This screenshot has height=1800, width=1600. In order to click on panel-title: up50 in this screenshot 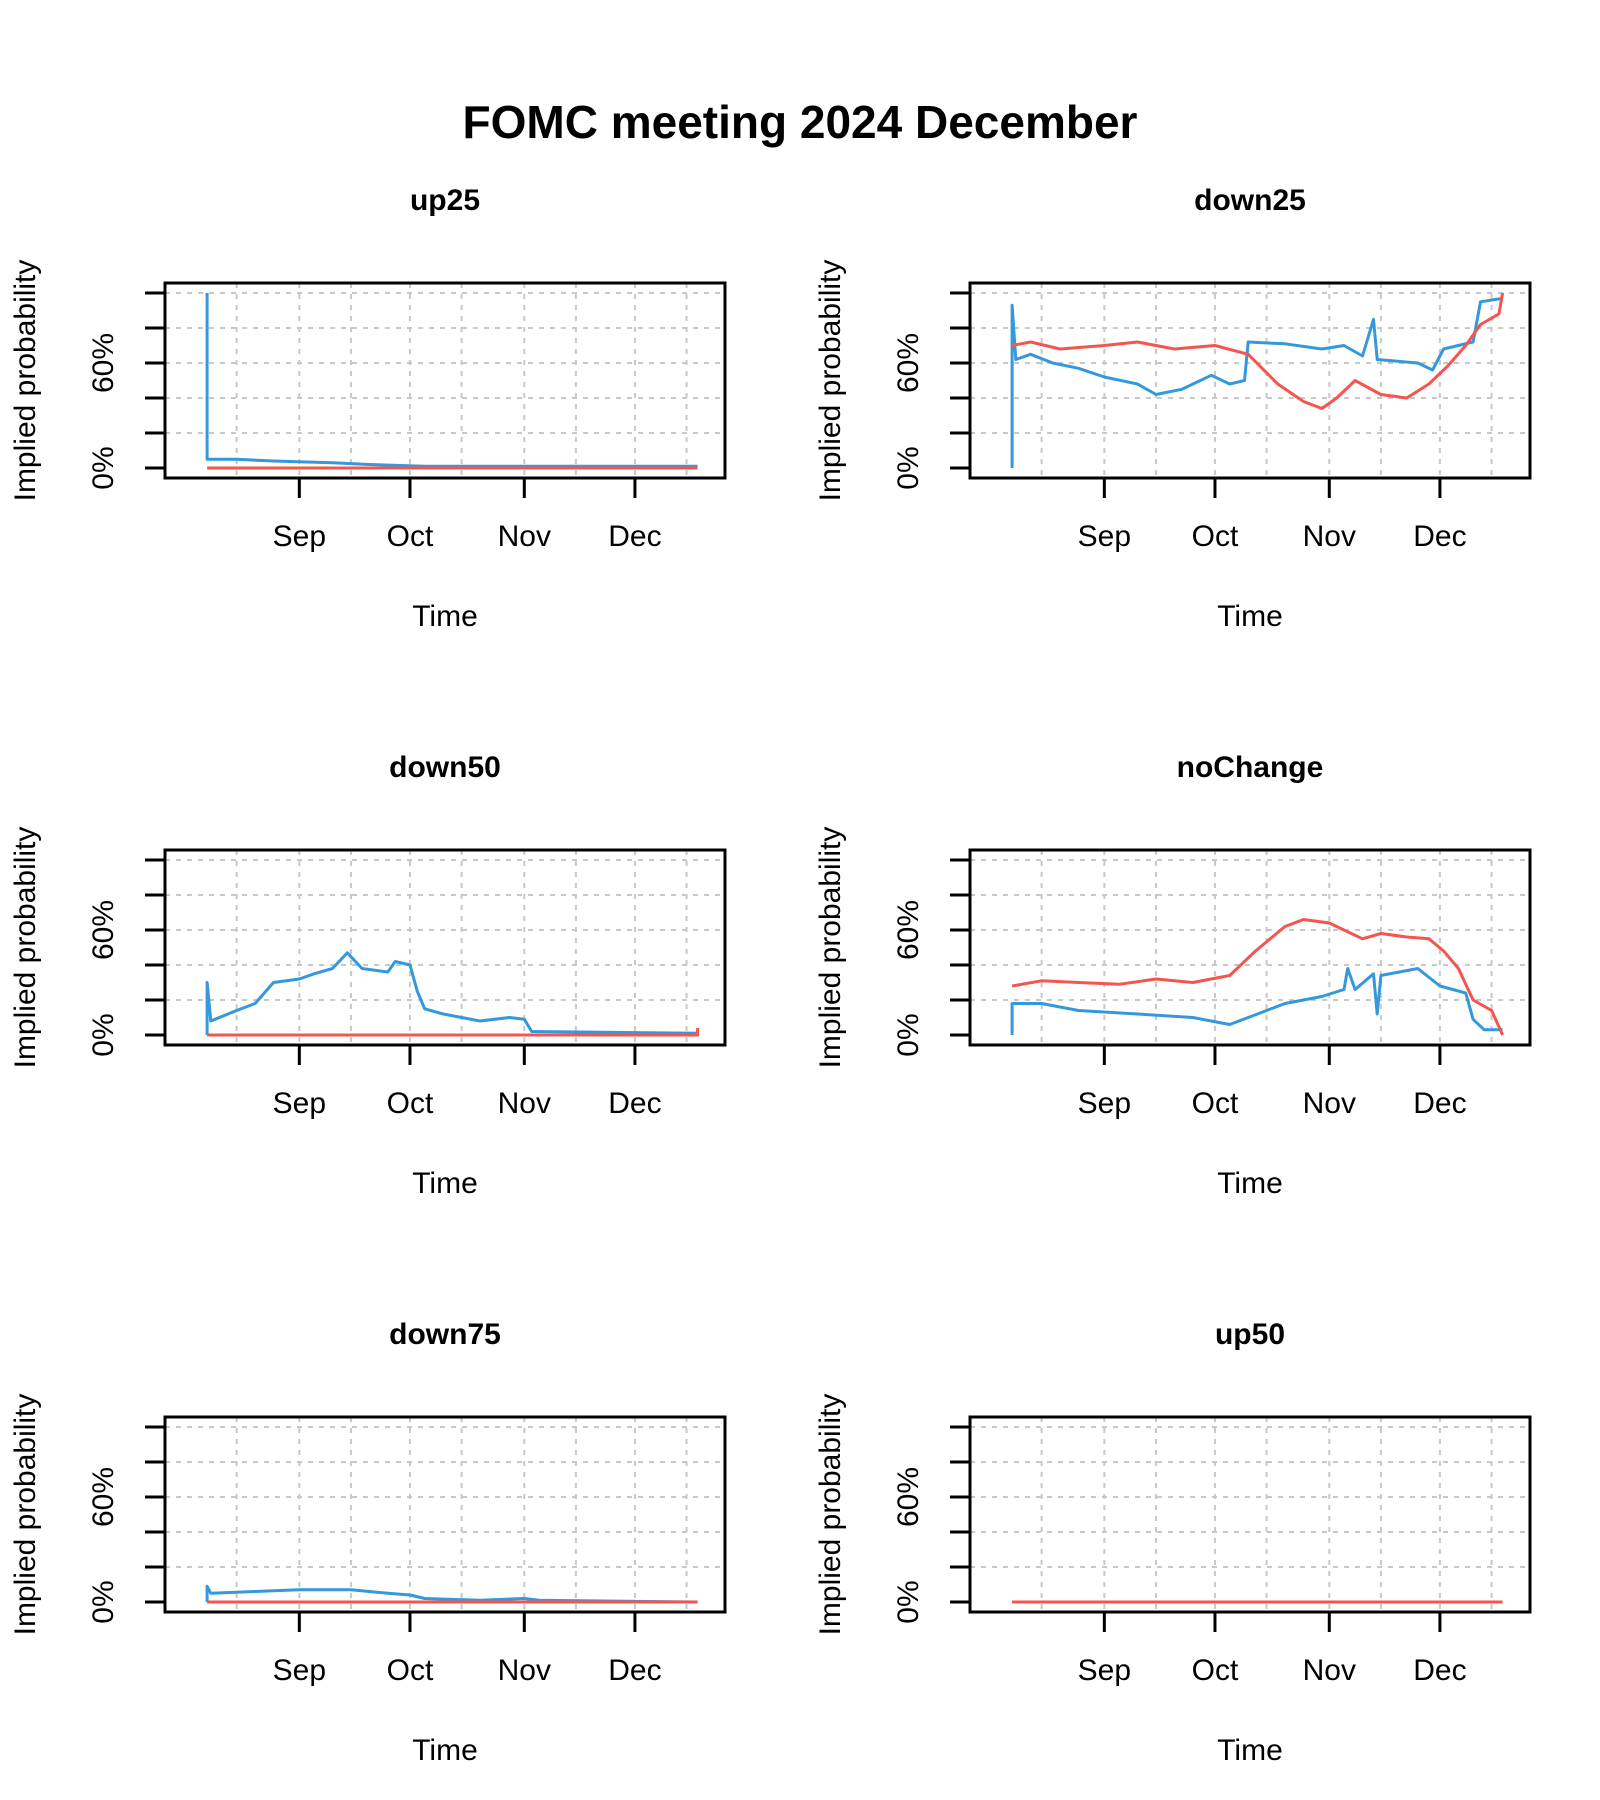, I will do `click(1250, 1334)`.